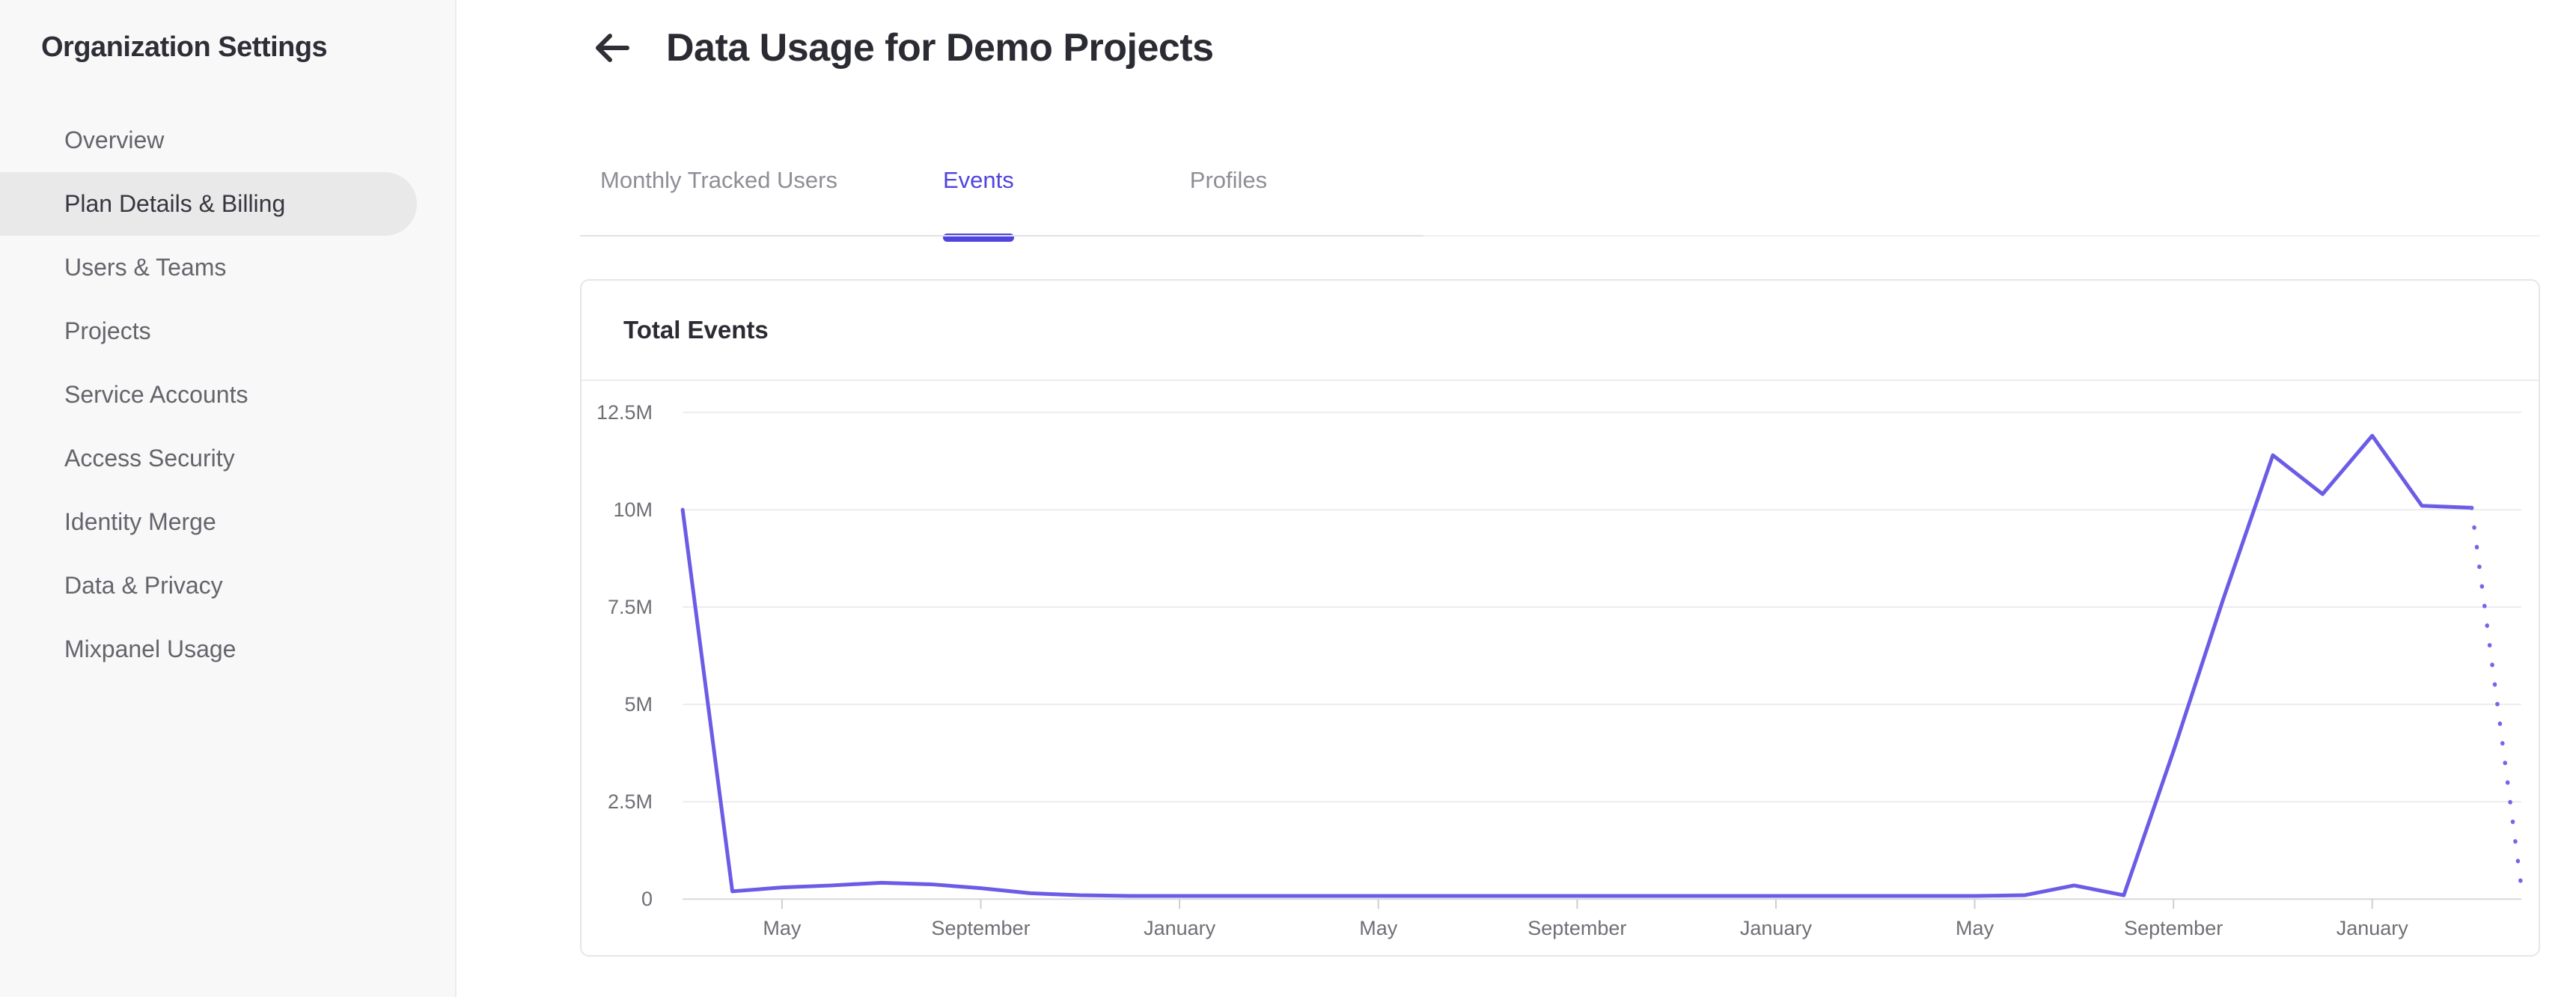  What do you see at coordinates (150, 648) in the screenshot?
I see `sidebar-item-mixpanel-usage: Mixpanel Usage` at bounding box center [150, 648].